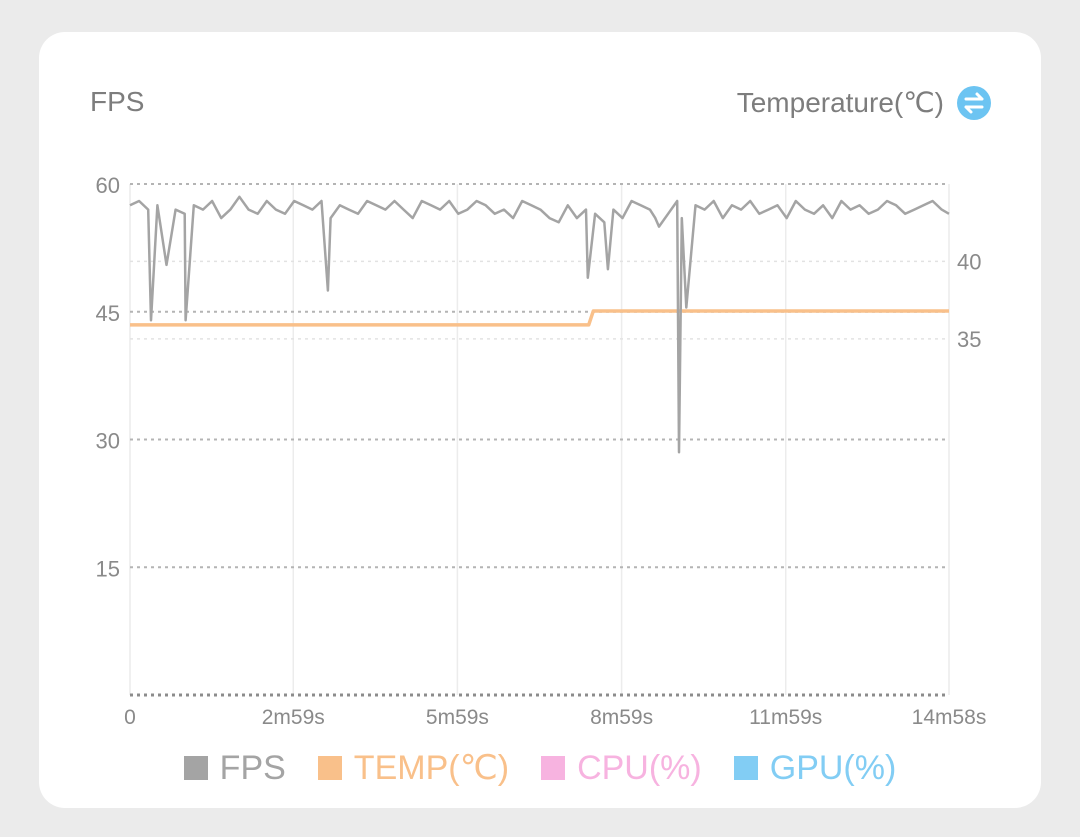 The height and width of the screenshot is (837, 1080). What do you see at coordinates (252, 767) in the screenshot?
I see `legend-label-fps: FPS` at bounding box center [252, 767].